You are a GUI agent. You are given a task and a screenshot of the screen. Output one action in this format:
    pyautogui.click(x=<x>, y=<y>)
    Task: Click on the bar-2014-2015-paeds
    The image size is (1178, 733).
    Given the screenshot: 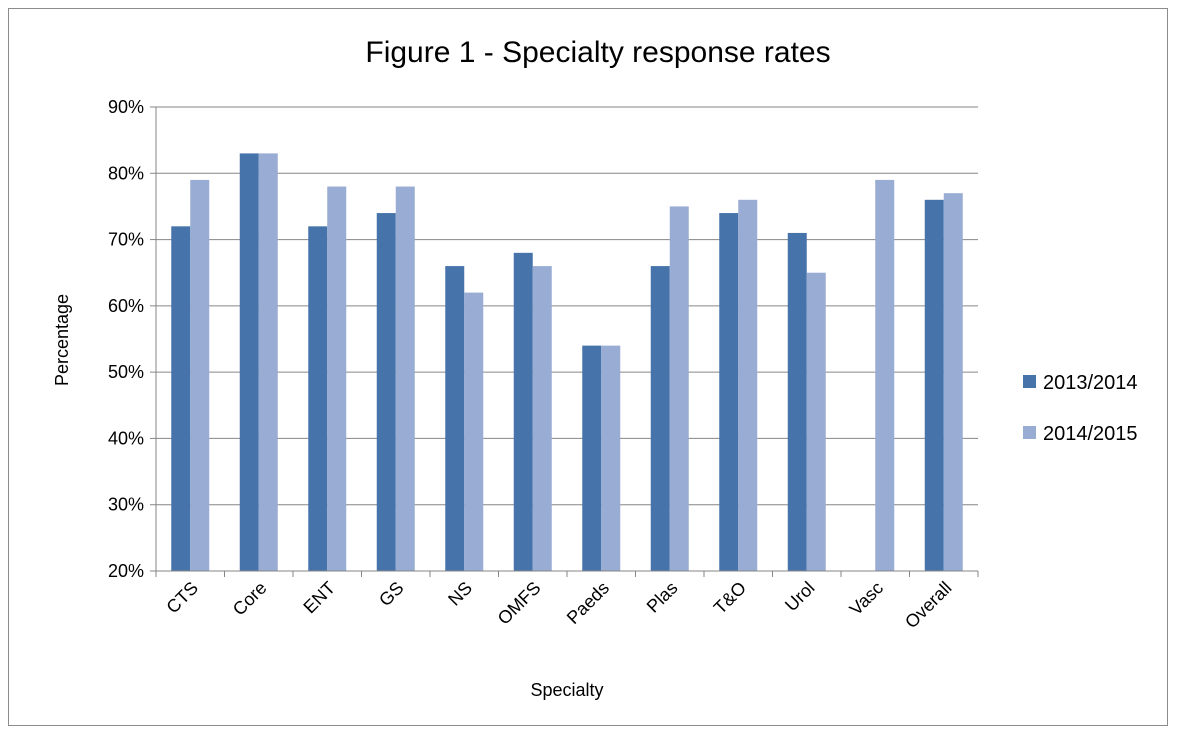 What is the action you would take?
    pyautogui.click(x=611, y=458)
    